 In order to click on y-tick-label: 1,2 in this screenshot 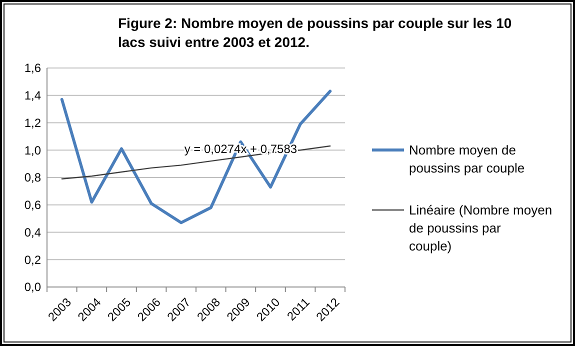, I will do `click(33, 123)`.